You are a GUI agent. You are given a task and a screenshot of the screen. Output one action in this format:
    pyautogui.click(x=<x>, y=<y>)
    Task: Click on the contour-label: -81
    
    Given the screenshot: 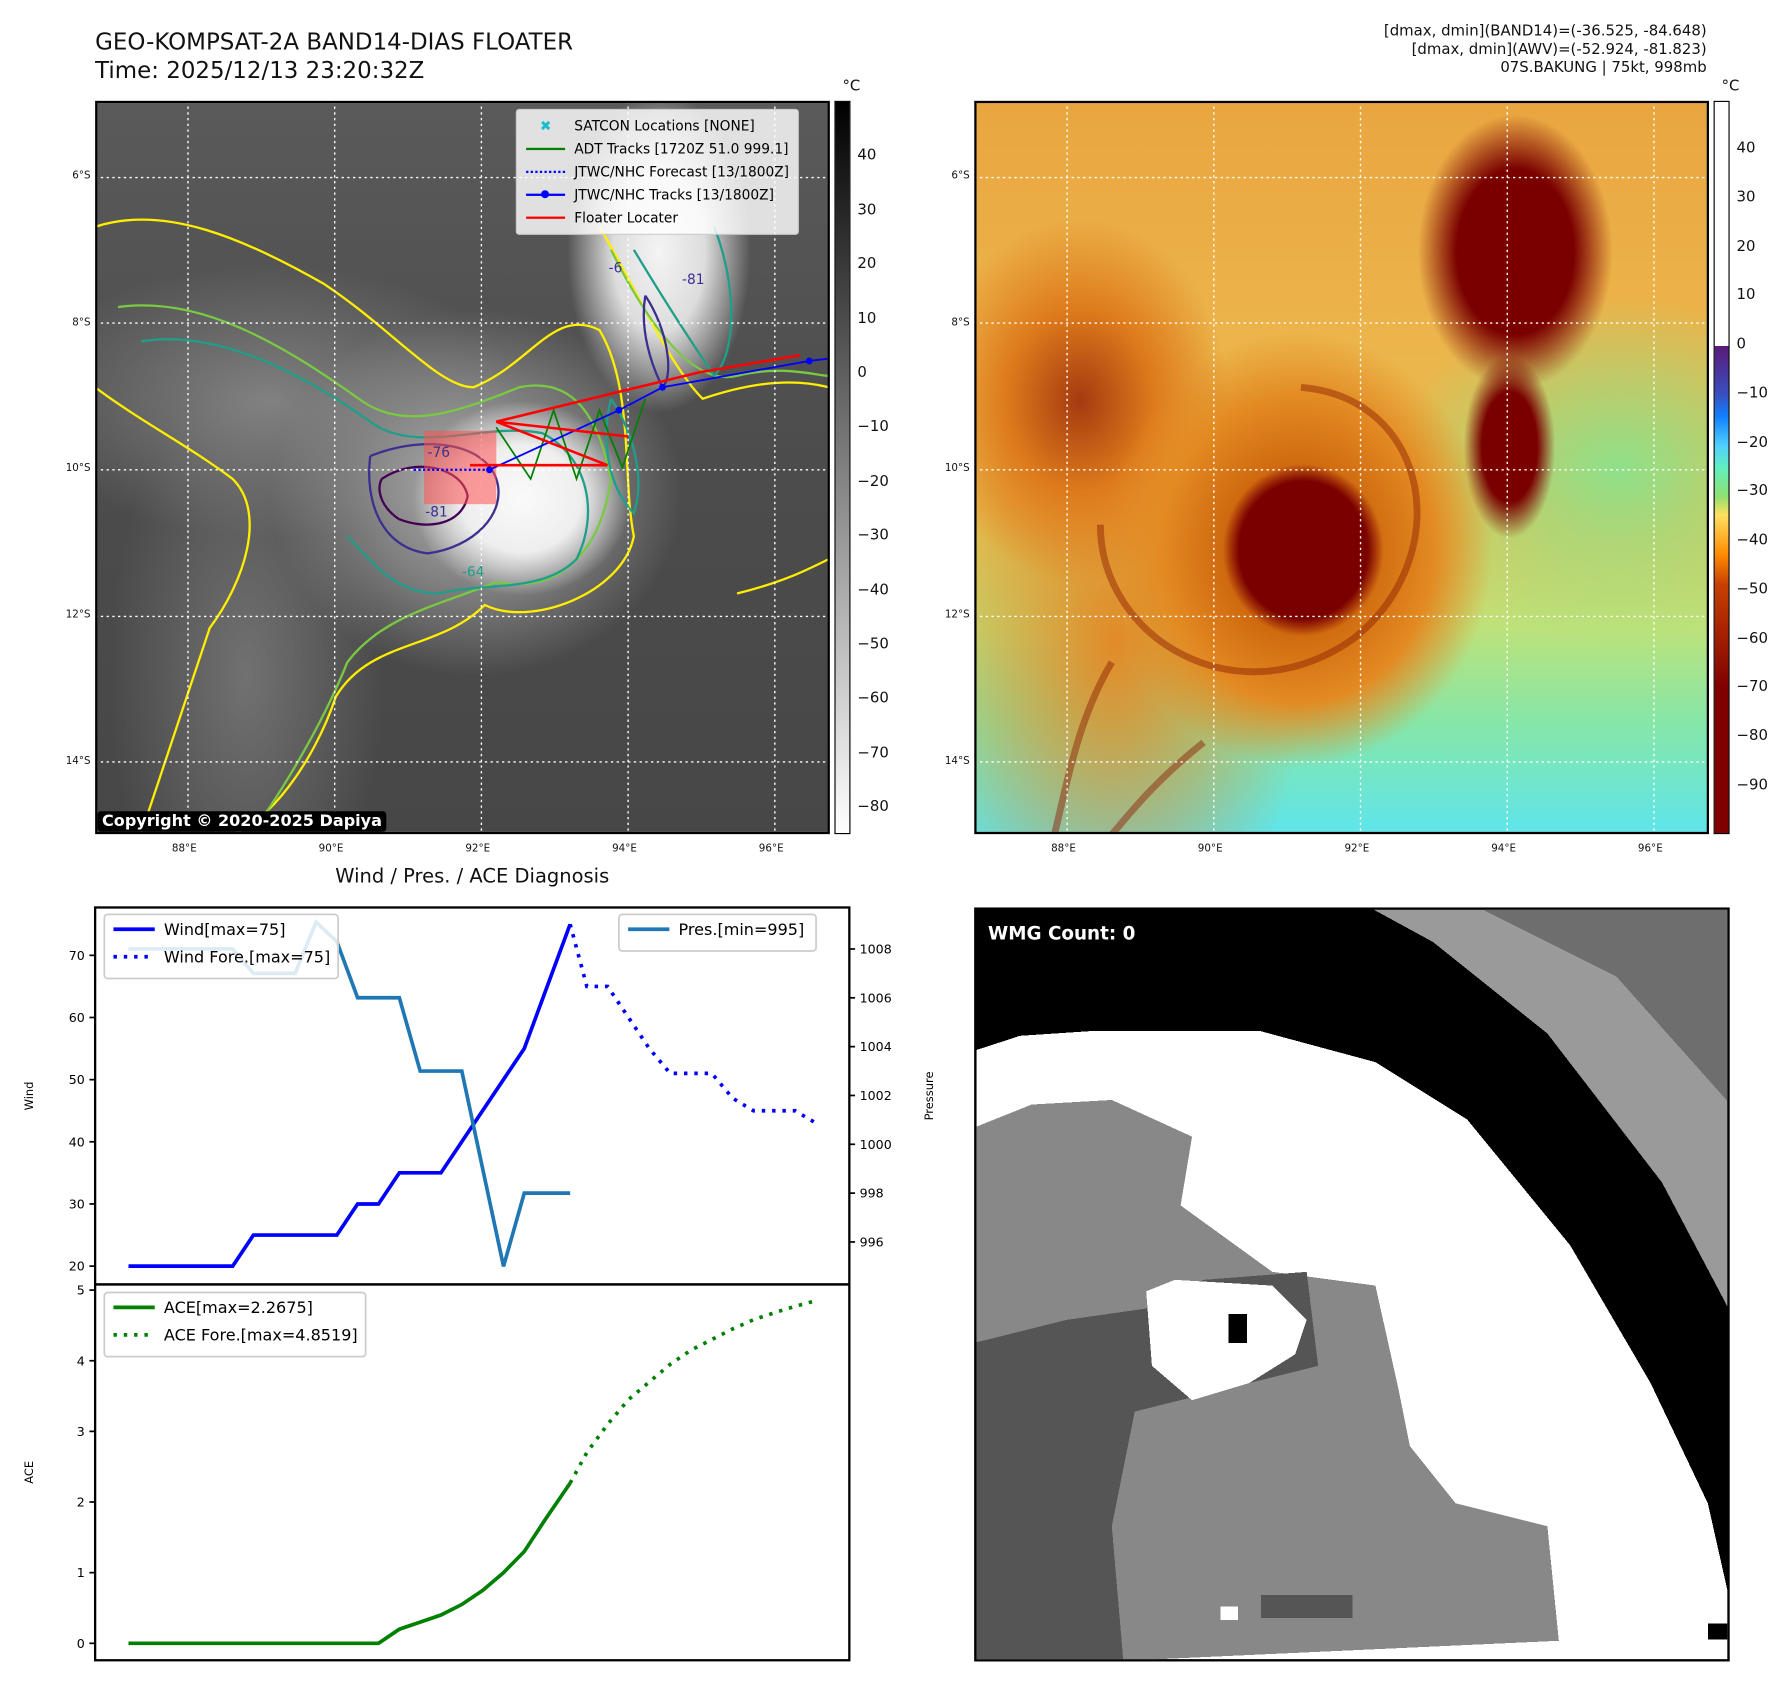 What is the action you would take?
    pyautogui.click(x=693, y=280)
    